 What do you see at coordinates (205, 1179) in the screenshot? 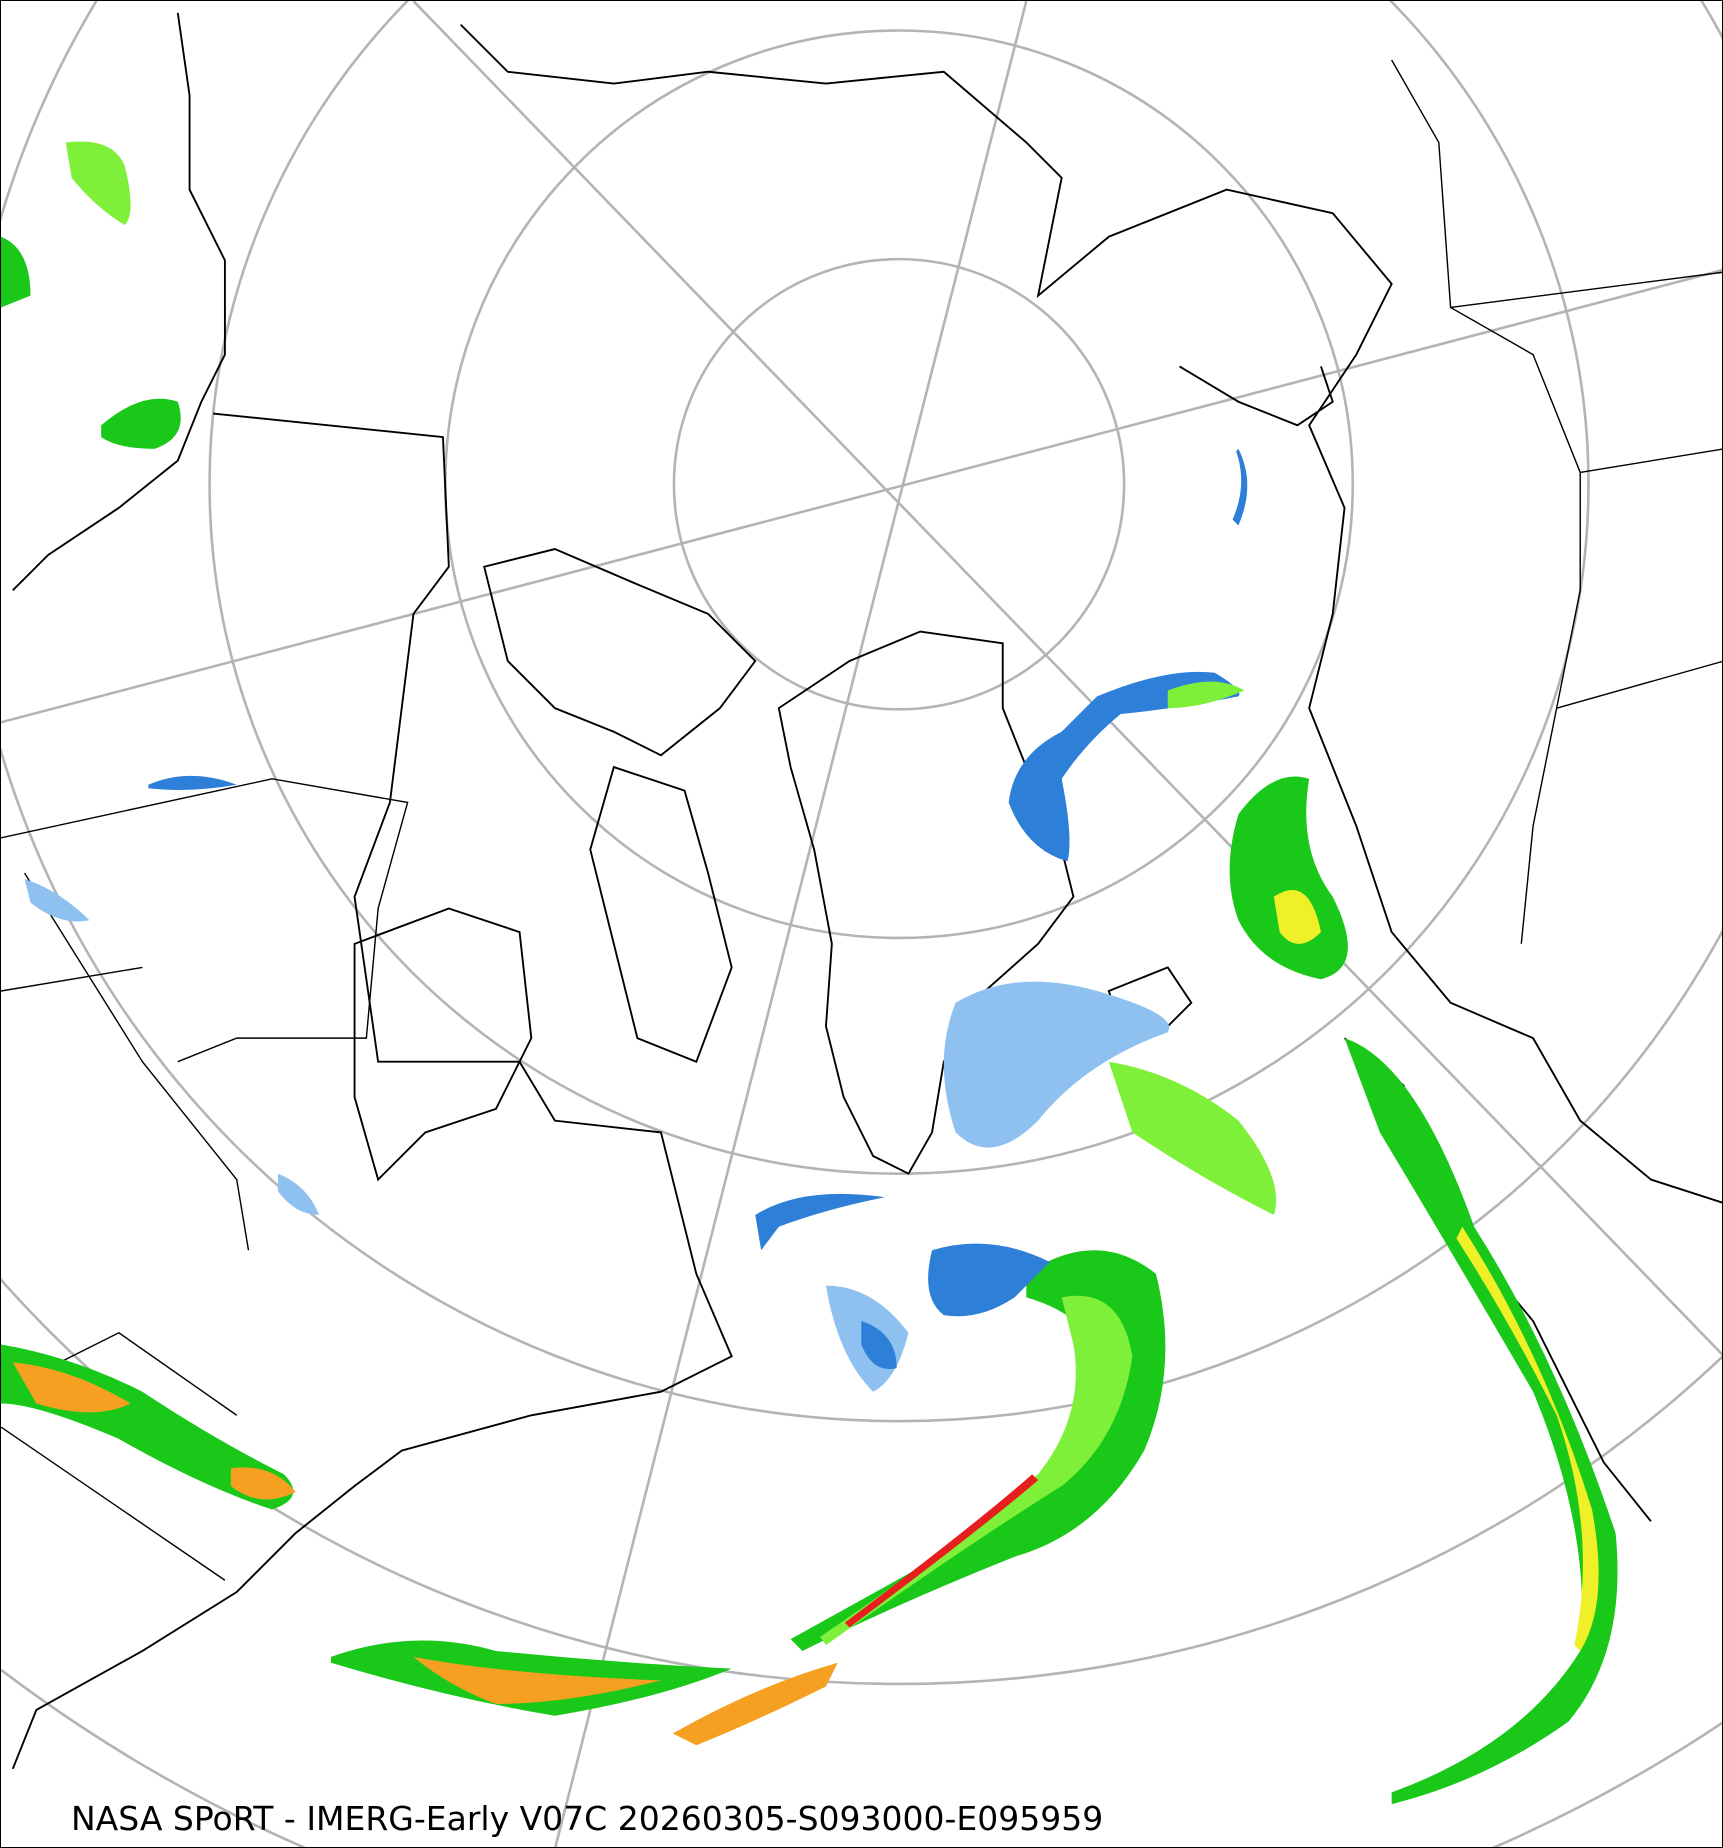
I see `canada-borders` at bounding box center [205, 1179].